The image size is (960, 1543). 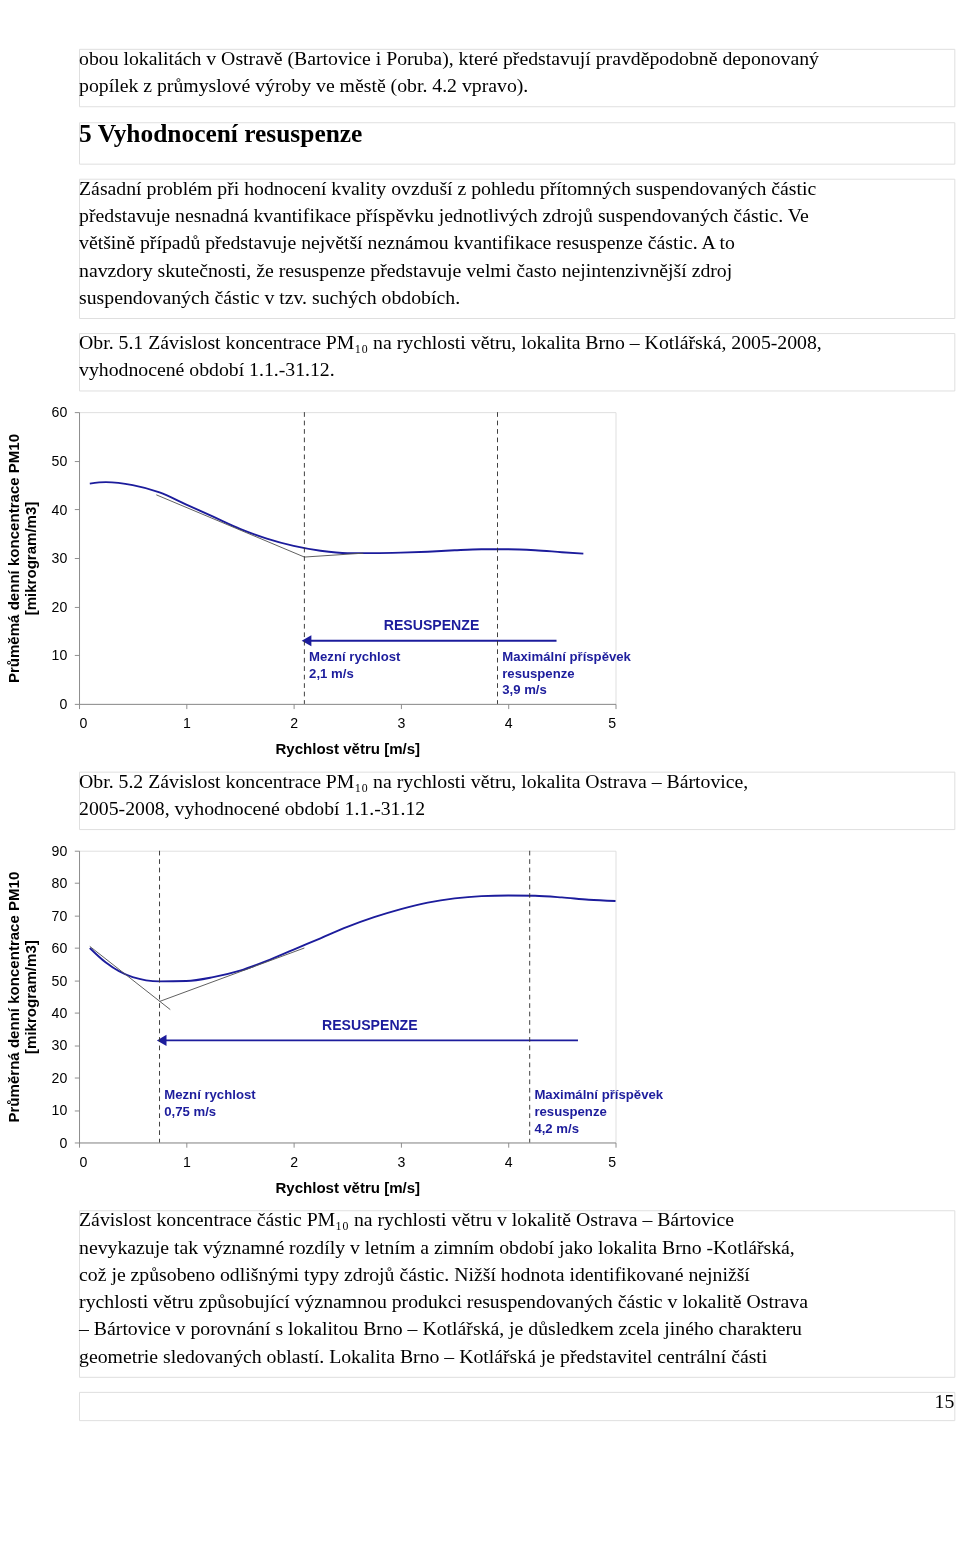 I want to click on y-axis-title: Průměrná denní koncentrace PM10 [mikrogram/m3], so click(x=21, y=997).